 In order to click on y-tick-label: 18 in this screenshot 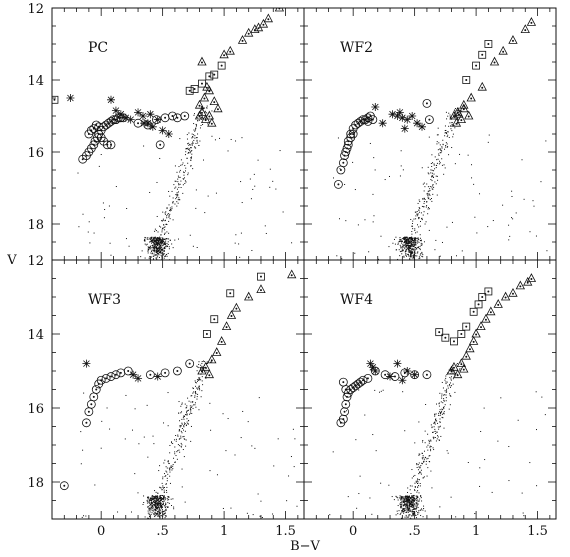, I will do `click(35, 225)`.